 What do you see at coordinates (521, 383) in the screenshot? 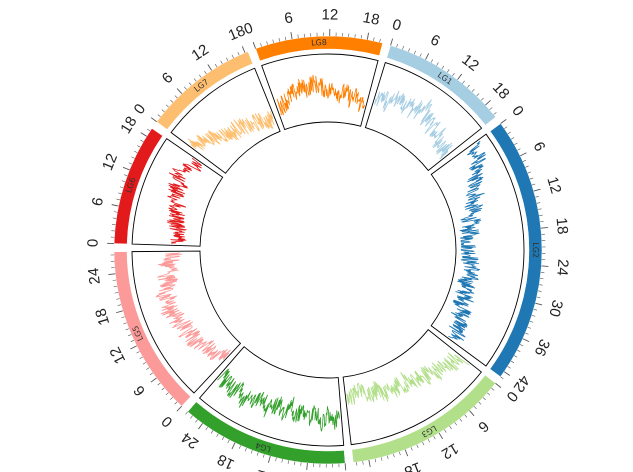
I see `tick-label-lg2: 42` at bounding box center [521, 383].